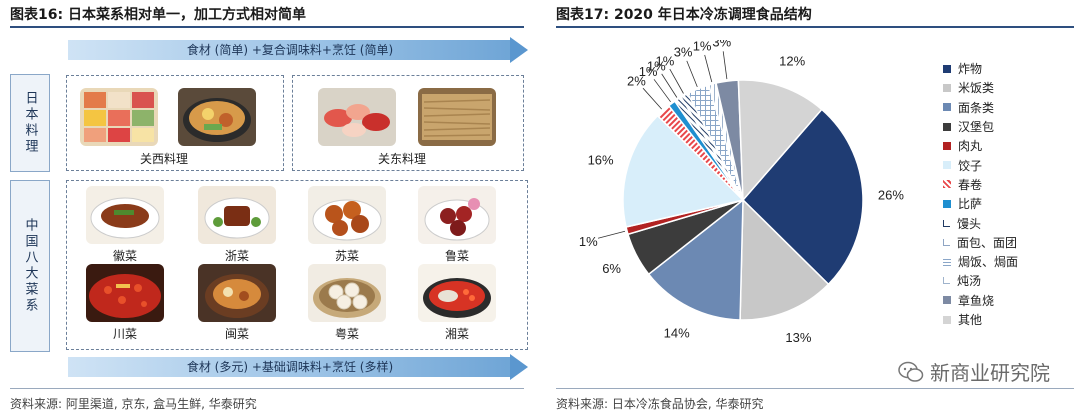 The width and height of the screenshot is (1080, 418). I want to click on pie-label-4: 6%, so click(611, 268).